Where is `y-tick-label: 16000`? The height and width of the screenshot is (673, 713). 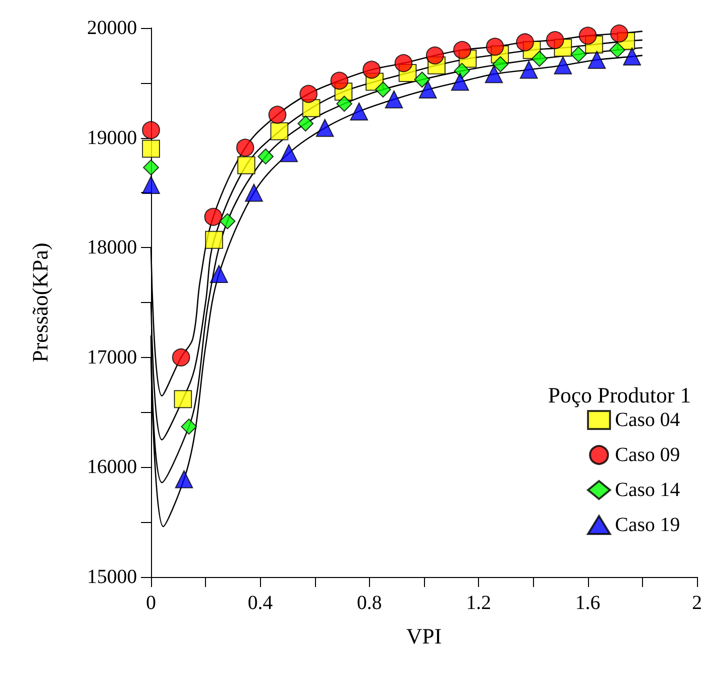 y-tick-label: 16000 is located at coordinates (112, 467).